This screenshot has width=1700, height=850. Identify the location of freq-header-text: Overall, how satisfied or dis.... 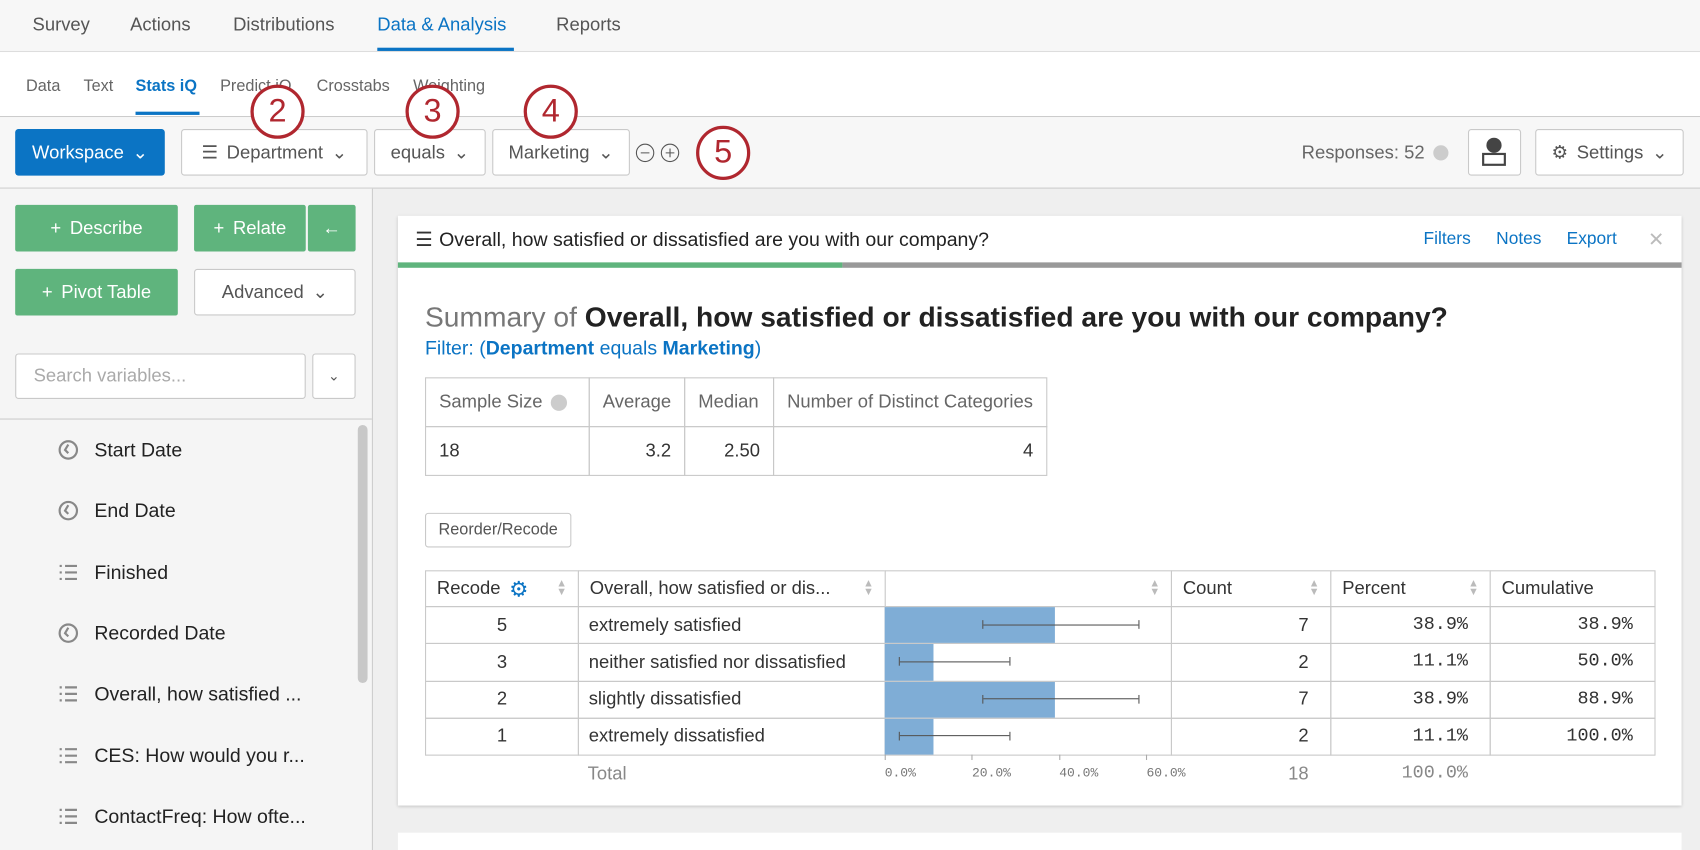
(710, 588).